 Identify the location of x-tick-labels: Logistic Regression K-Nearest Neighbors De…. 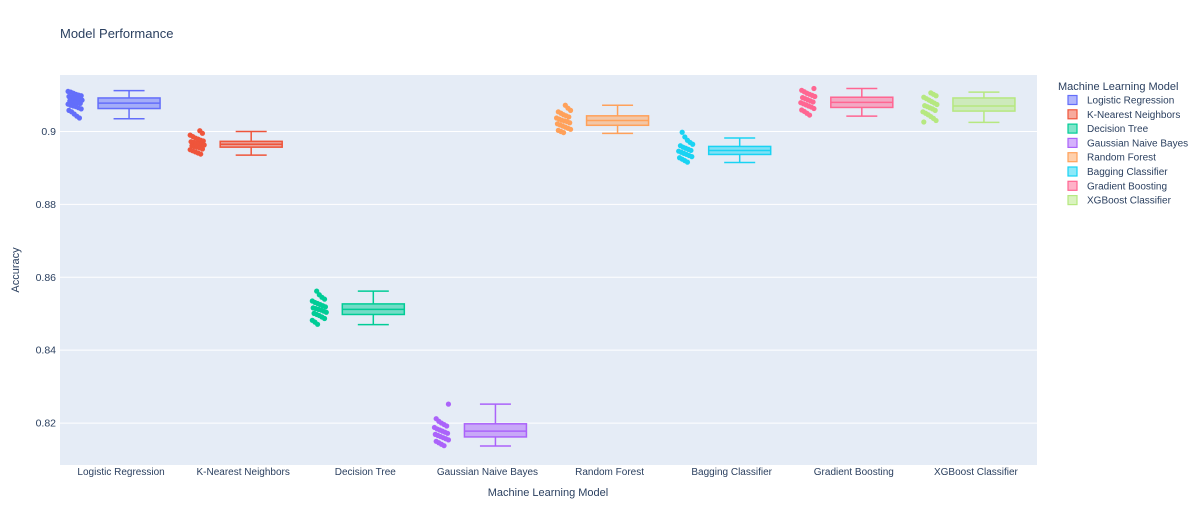
(547, 472).